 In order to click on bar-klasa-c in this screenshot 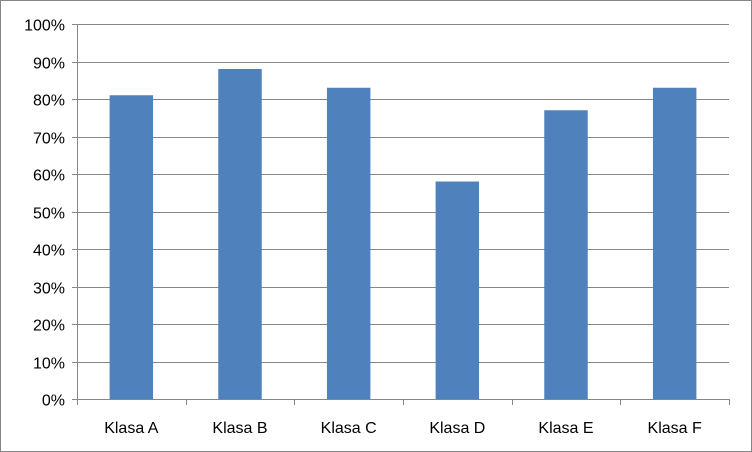, I will do `click(348, 243)`.